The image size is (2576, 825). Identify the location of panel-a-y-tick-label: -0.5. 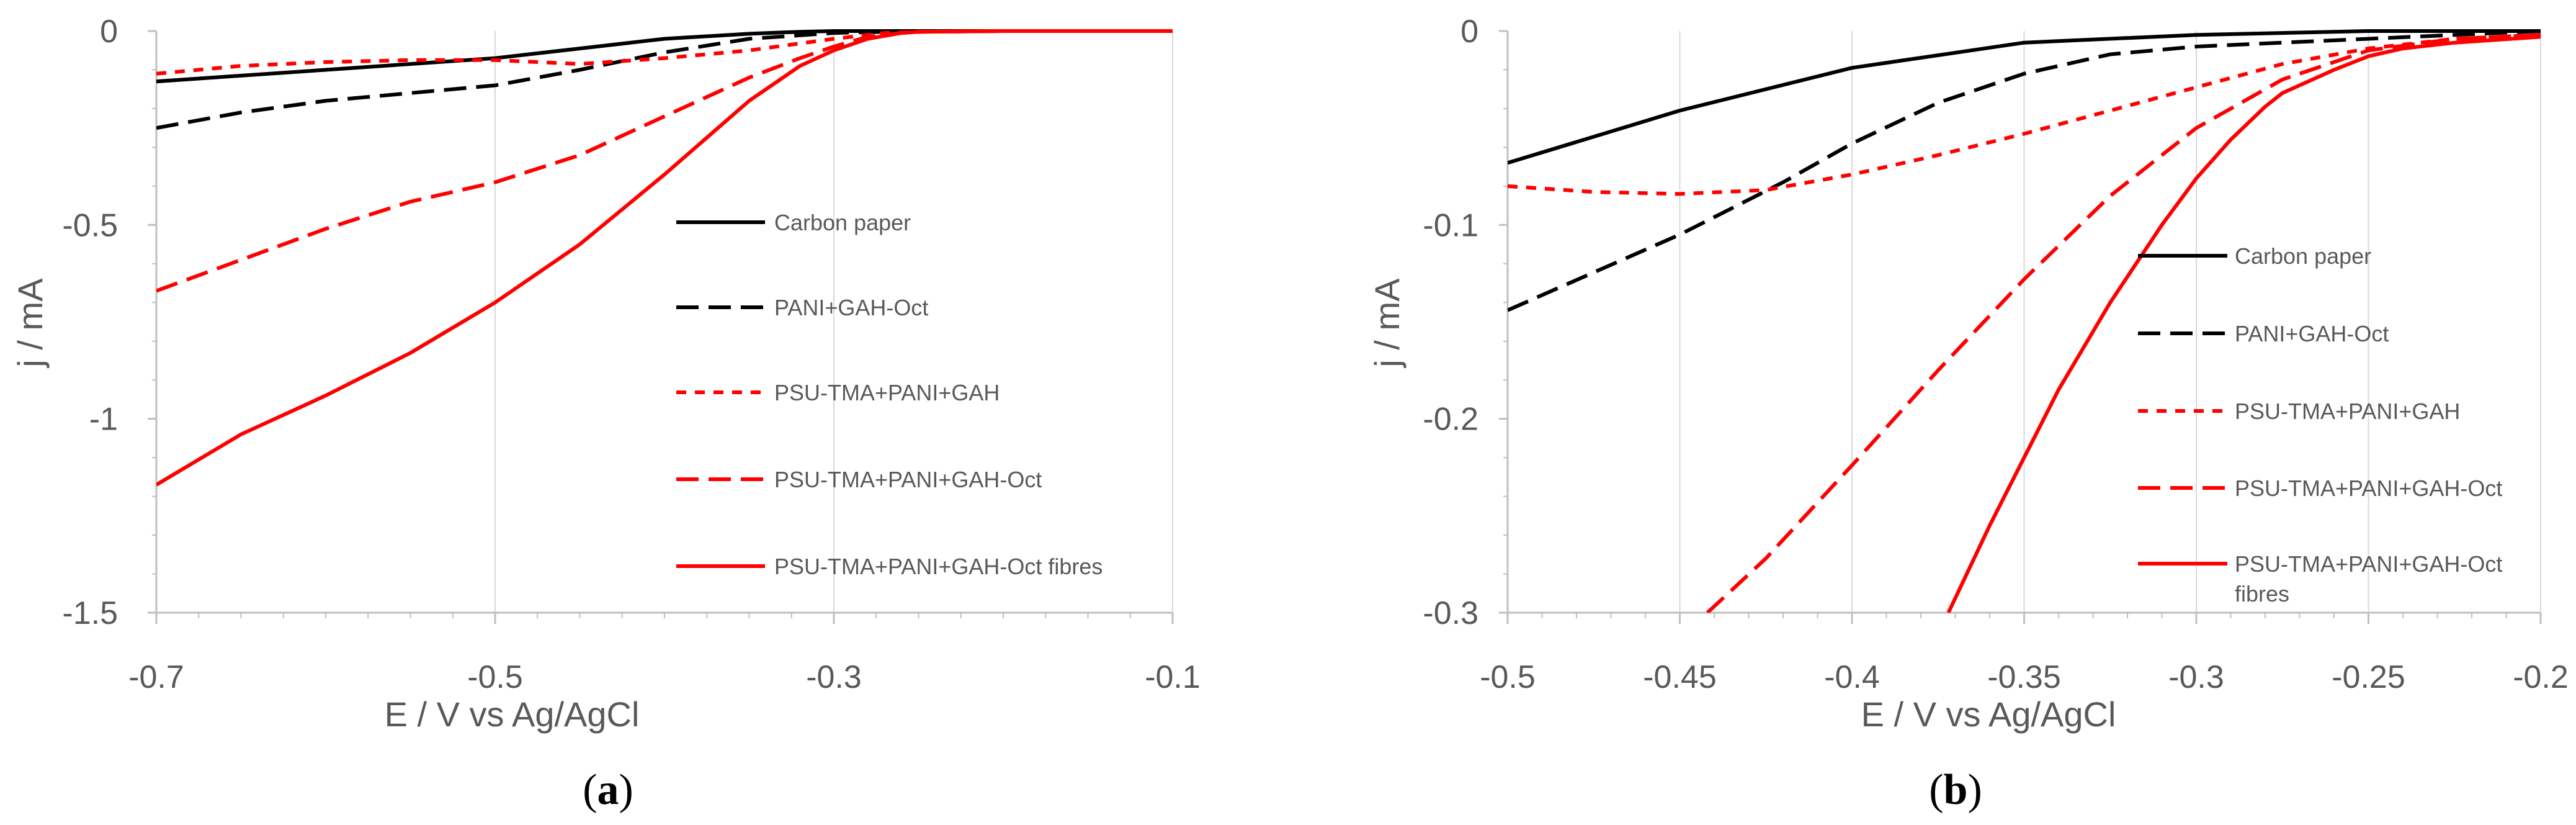
(90, 225).